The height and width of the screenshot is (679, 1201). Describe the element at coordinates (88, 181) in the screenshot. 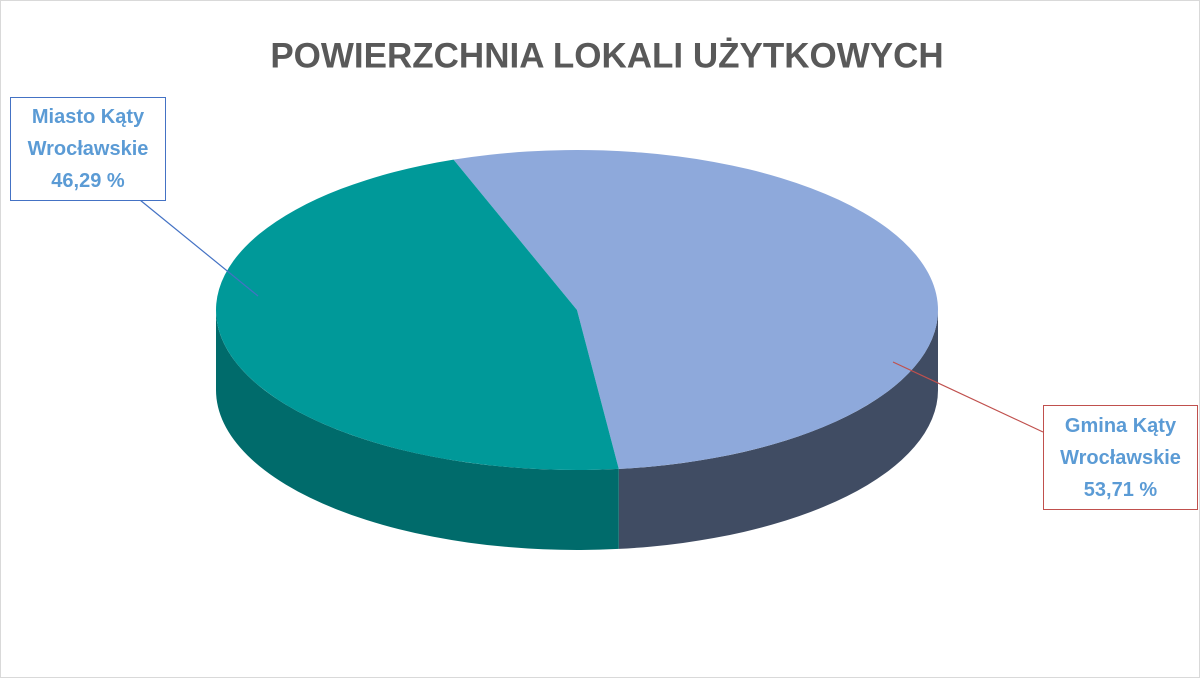

I see `label-value: 46,29 %` at that location.